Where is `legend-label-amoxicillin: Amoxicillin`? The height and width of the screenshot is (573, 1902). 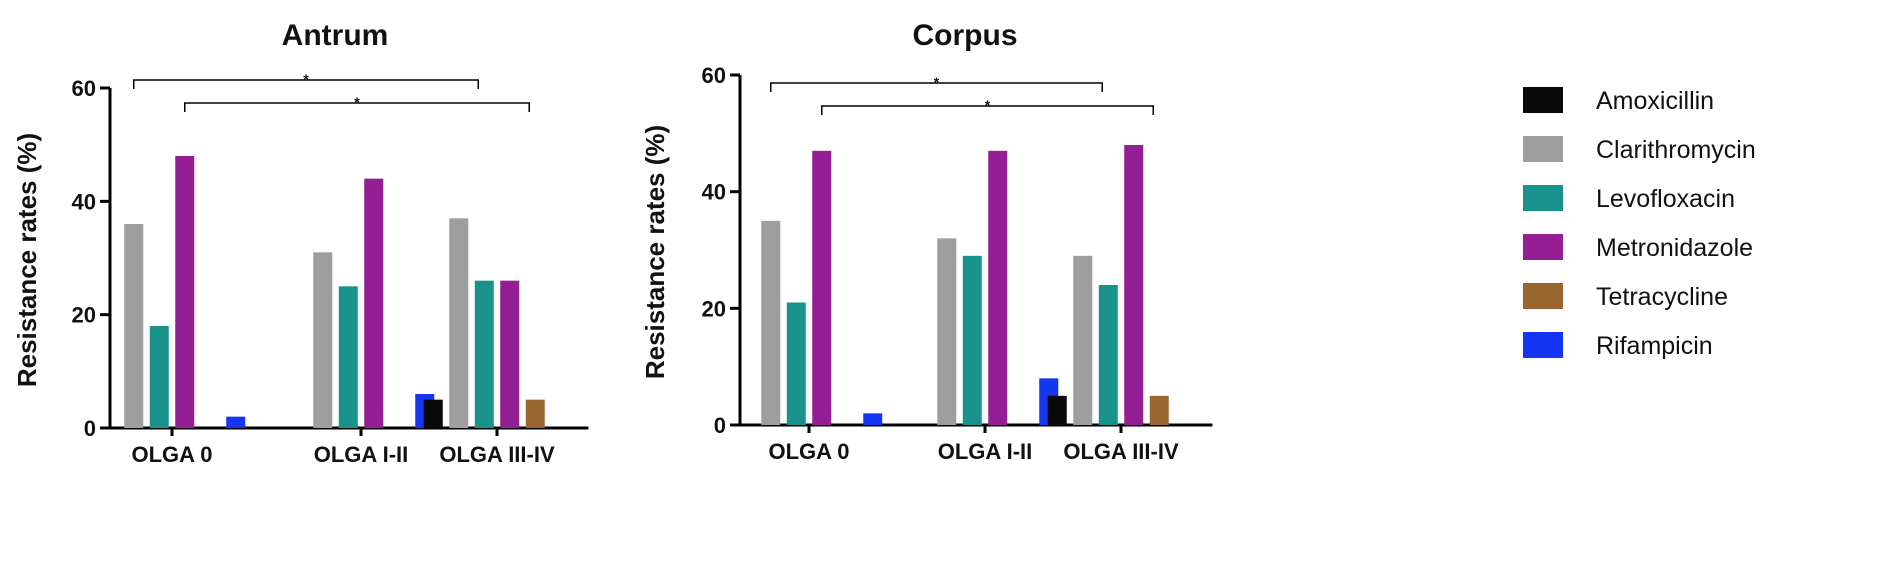
legend-label-amoxicillin: Amoxicillin is located at coordinates (1655, 101).